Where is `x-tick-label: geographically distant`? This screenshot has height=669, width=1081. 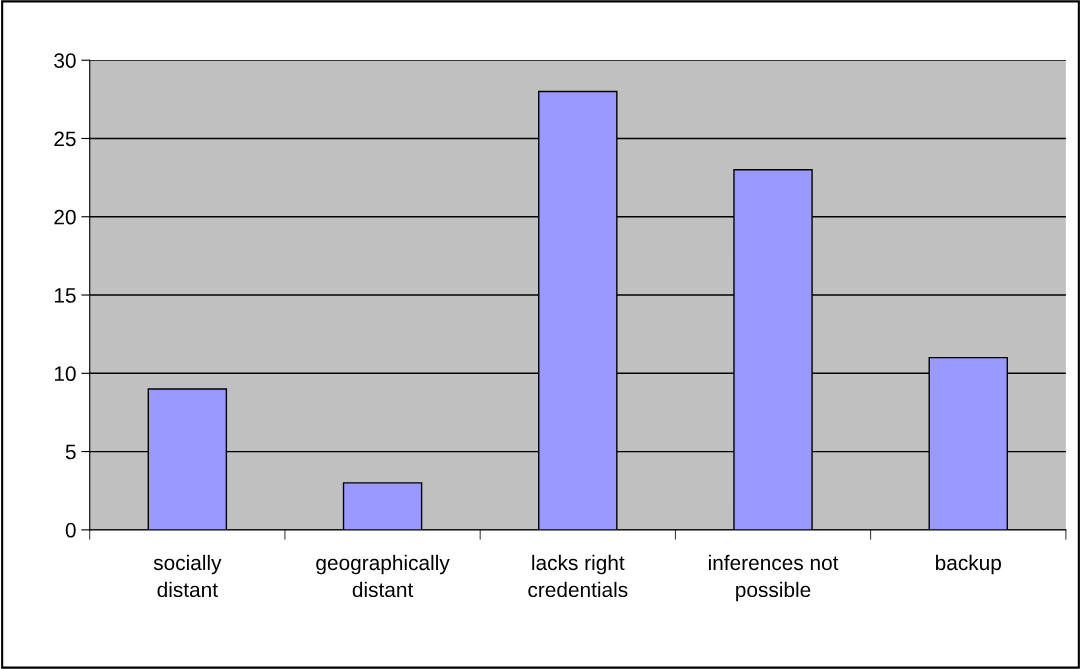 x-tick-label: geographically distant is located at coordinates (383, 576).